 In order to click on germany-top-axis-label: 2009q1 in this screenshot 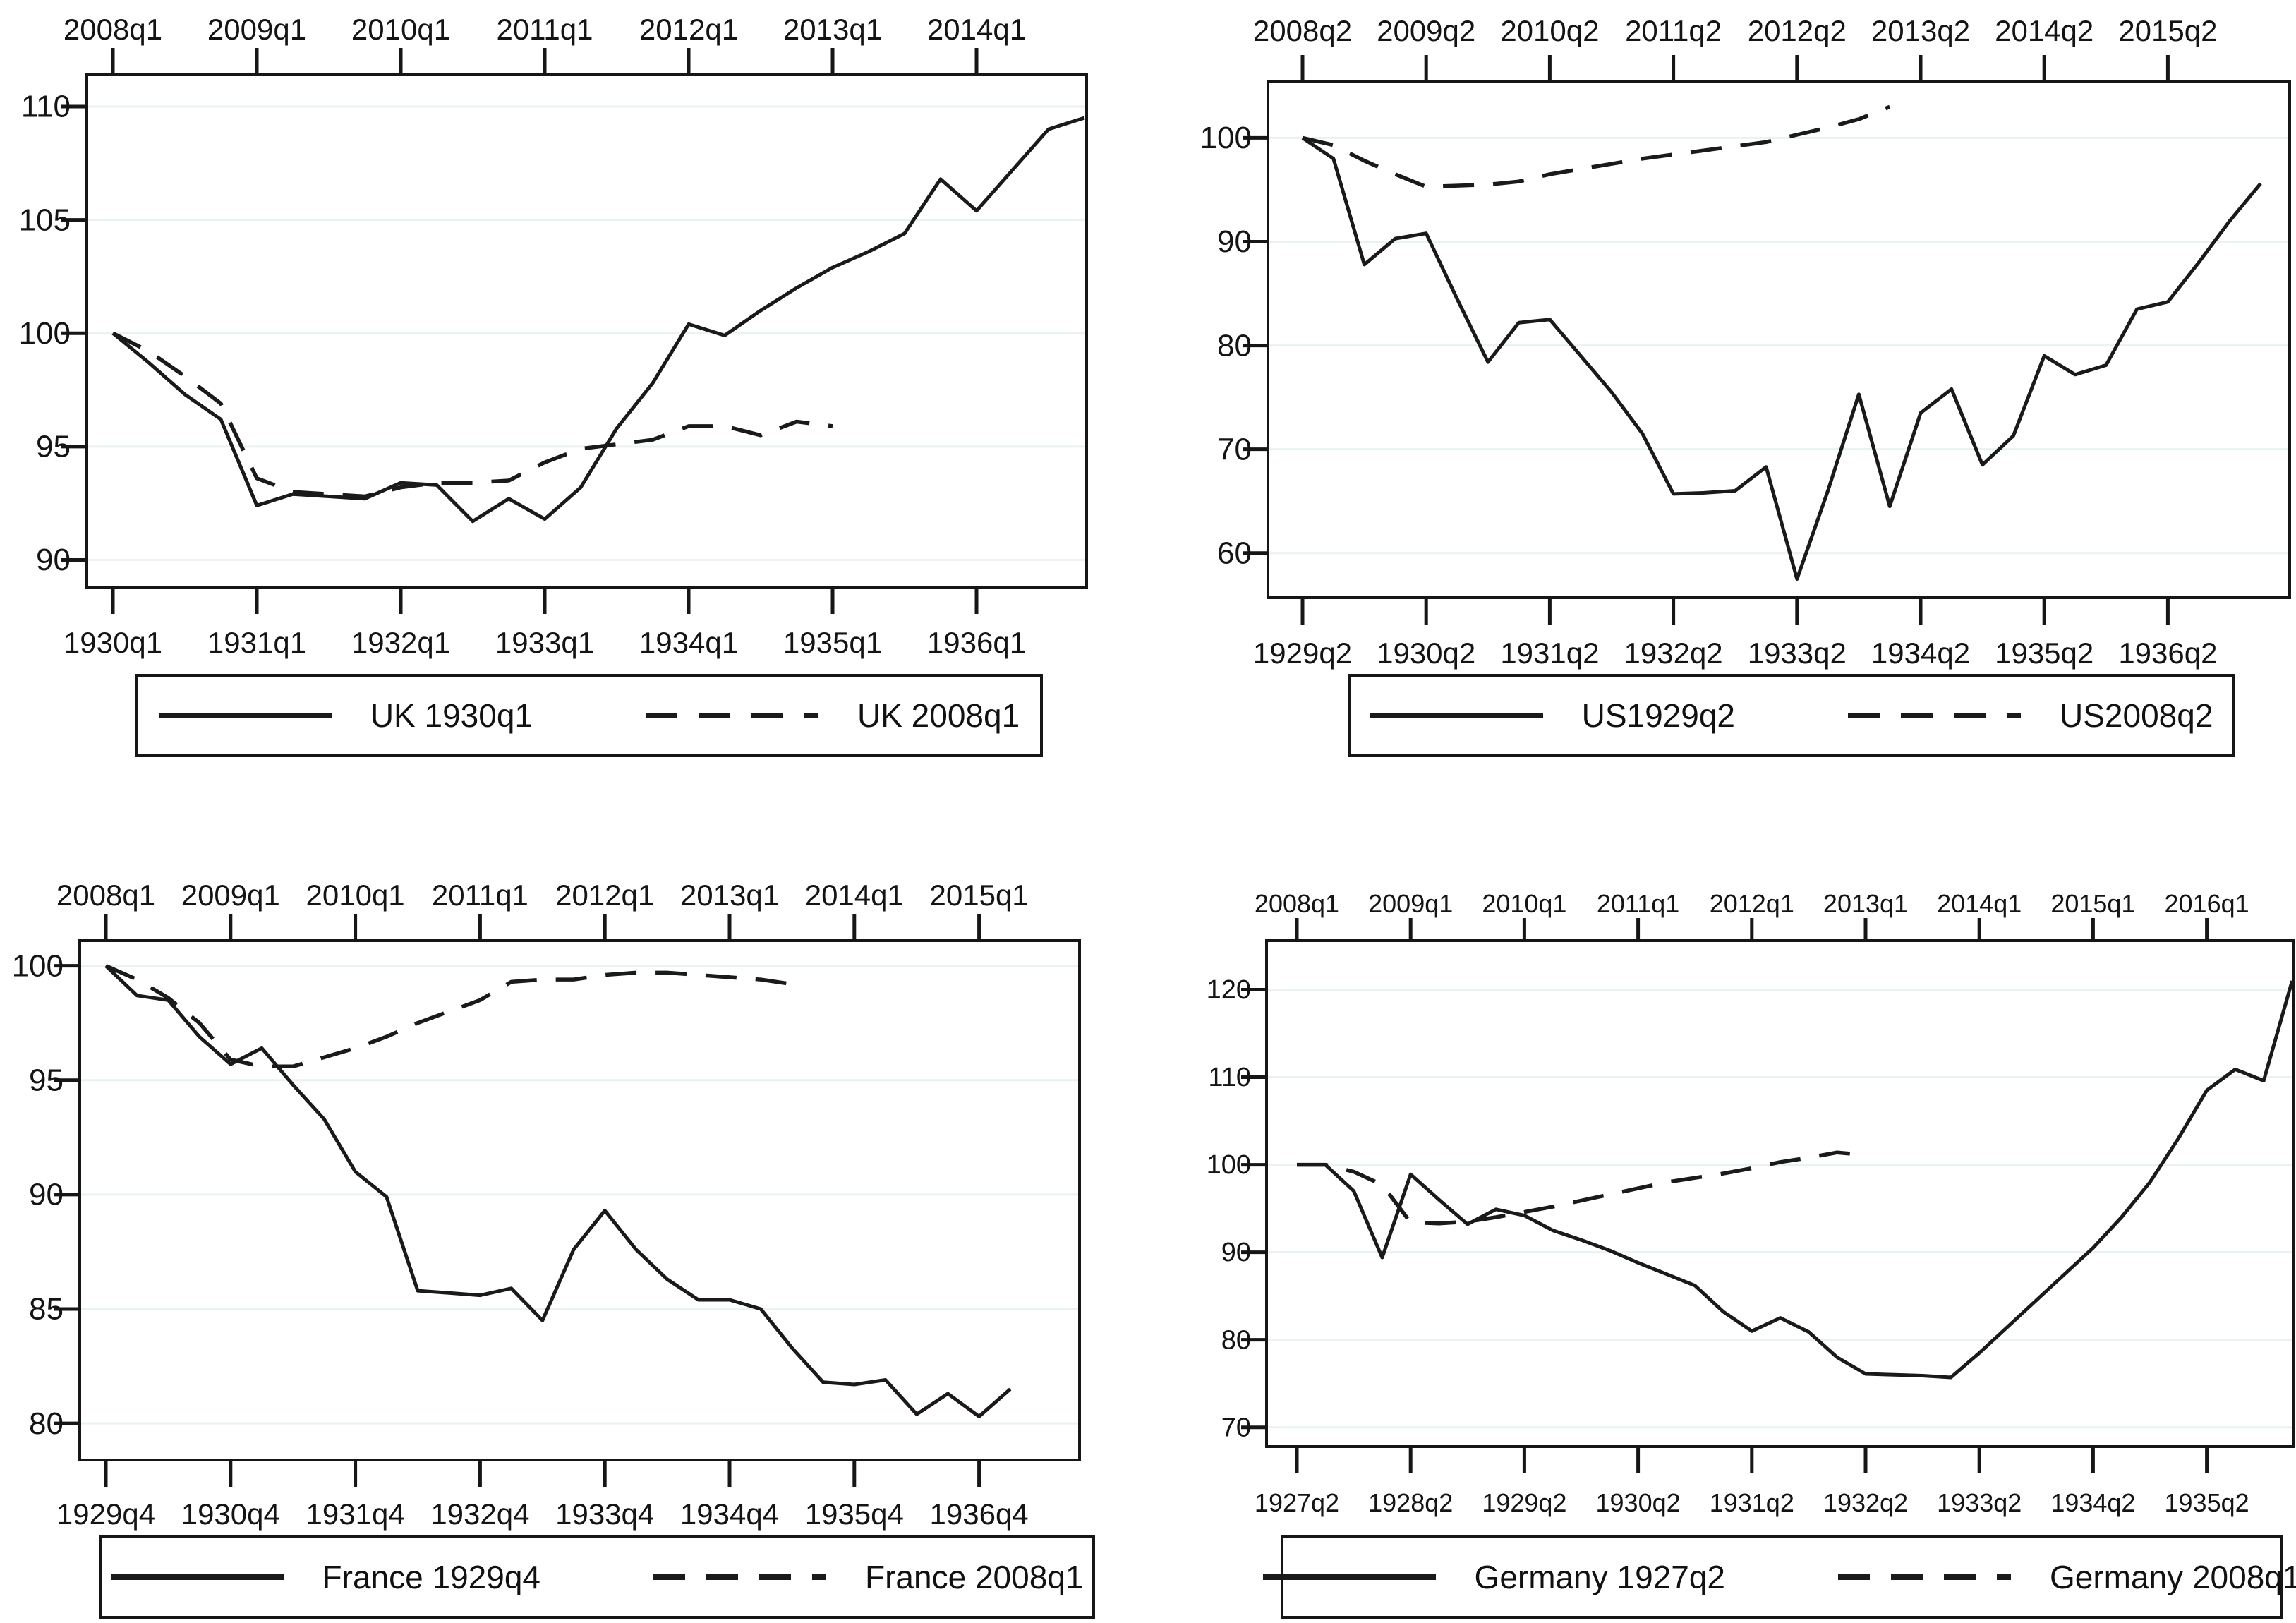, I will do `click(1410, 903)`.